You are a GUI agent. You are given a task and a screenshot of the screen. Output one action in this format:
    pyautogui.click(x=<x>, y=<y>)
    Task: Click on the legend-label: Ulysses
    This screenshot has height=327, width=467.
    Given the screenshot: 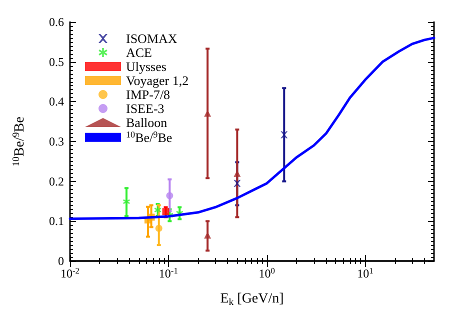 What is the action you would take?
    pyautogui.click(x=146, y=66)
    